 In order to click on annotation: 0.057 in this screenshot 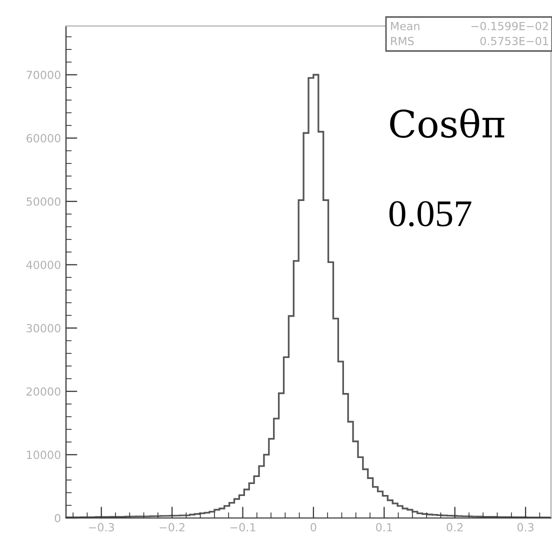, I will do `click(430, 214)`.